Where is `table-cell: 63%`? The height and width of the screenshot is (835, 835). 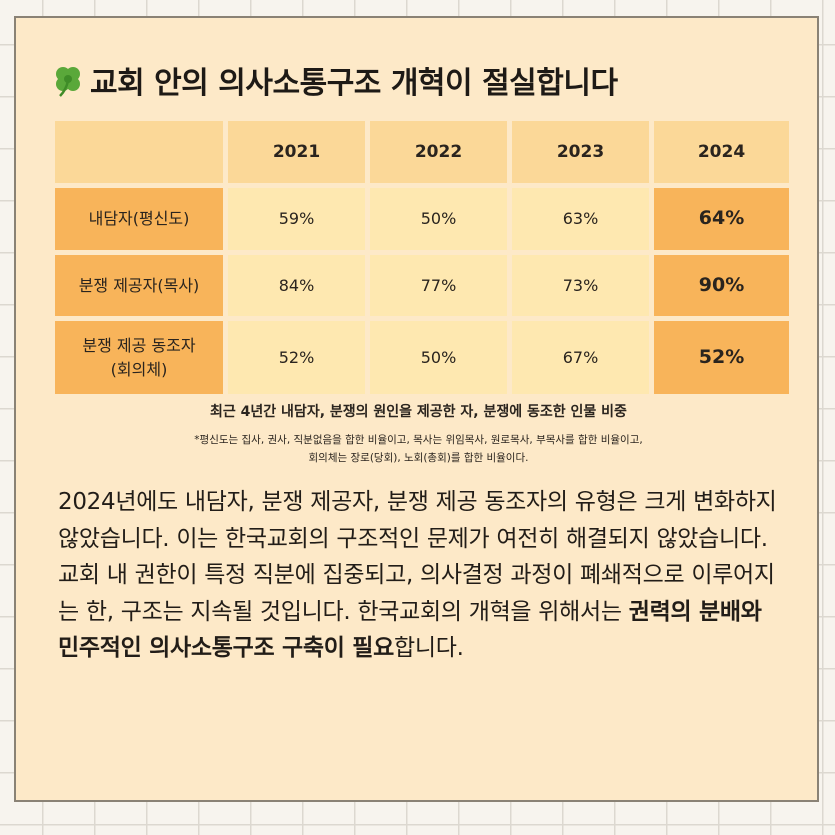 table-cell: 63% is located at coordinates (580, 219).